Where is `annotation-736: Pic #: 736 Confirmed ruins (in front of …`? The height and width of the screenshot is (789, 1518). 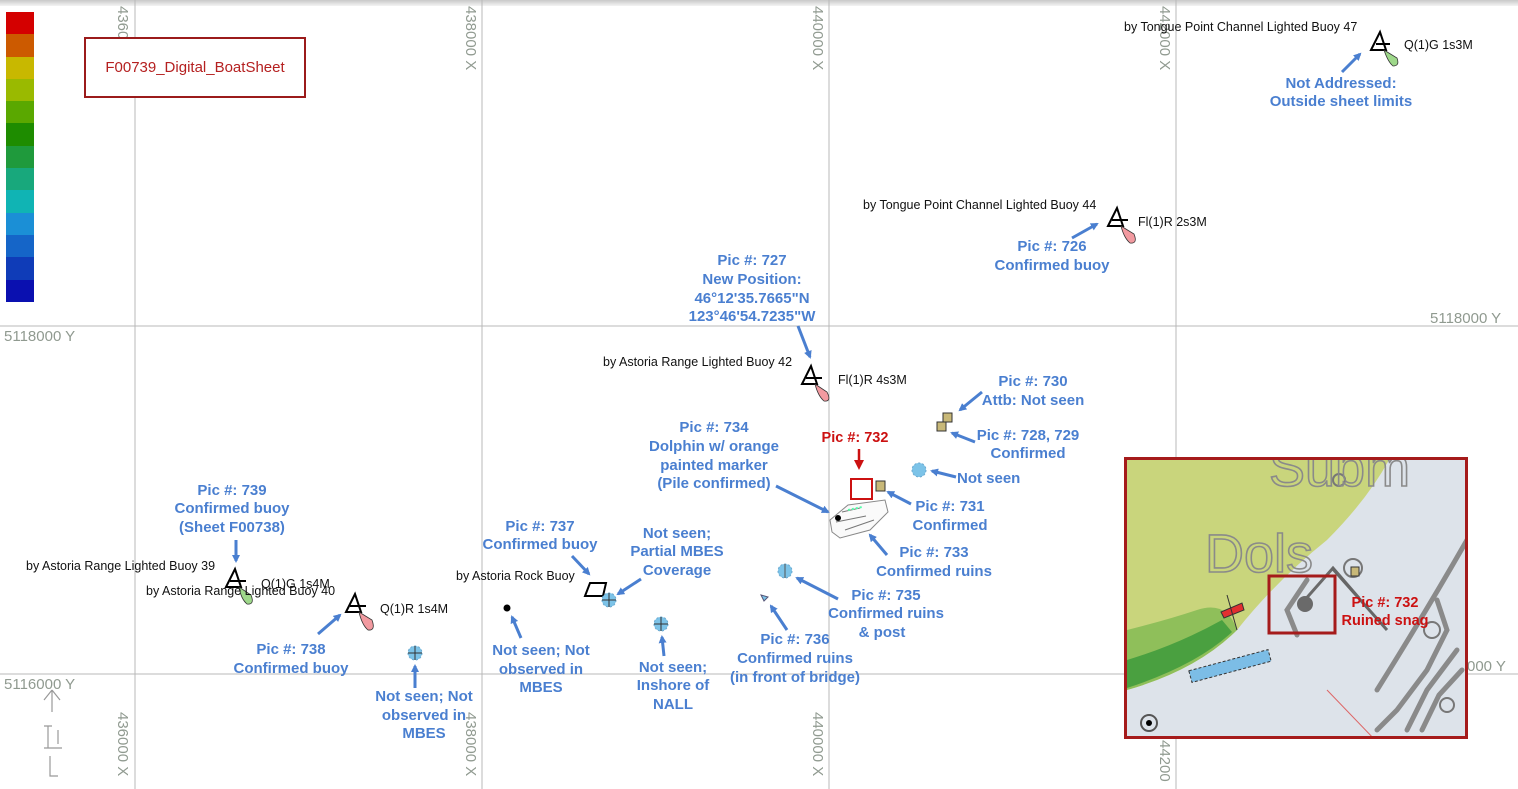 annotation-736: Pic #: 736 Confirmed ruins (in front of … is located at coordinates (795, 645).